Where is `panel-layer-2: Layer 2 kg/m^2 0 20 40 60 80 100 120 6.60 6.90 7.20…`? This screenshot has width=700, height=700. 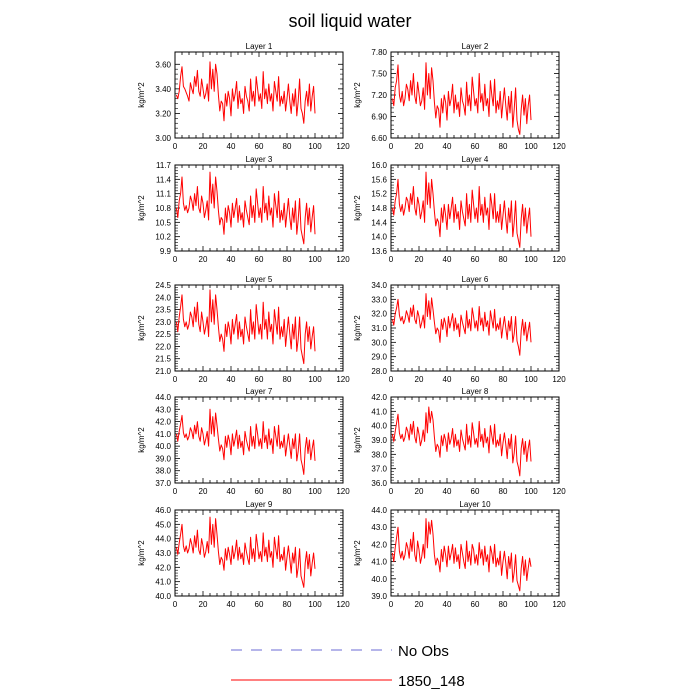
panel-layer-2: Layer 2 kg/m^2 0 20 40 60 80 100 120 6.60 6.90 7.20… is located at coordinates (459, 96).